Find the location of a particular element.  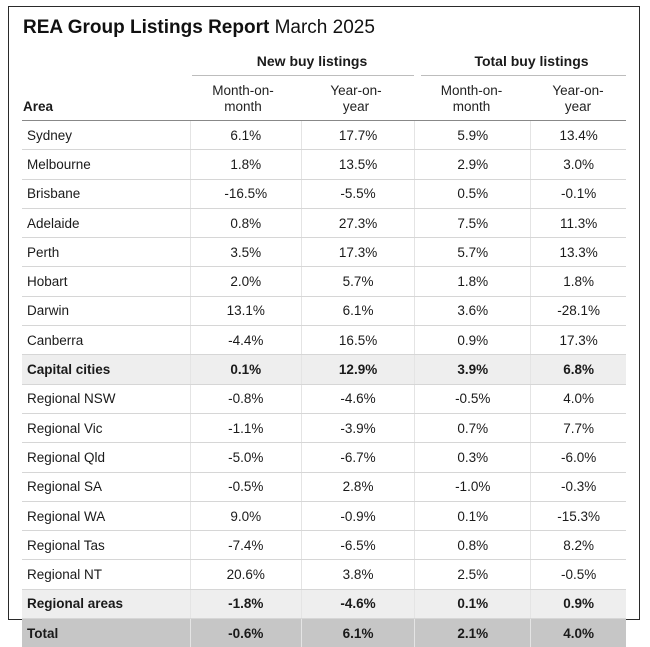

area-cell: Regional NT is located at coordinates (106, 574).